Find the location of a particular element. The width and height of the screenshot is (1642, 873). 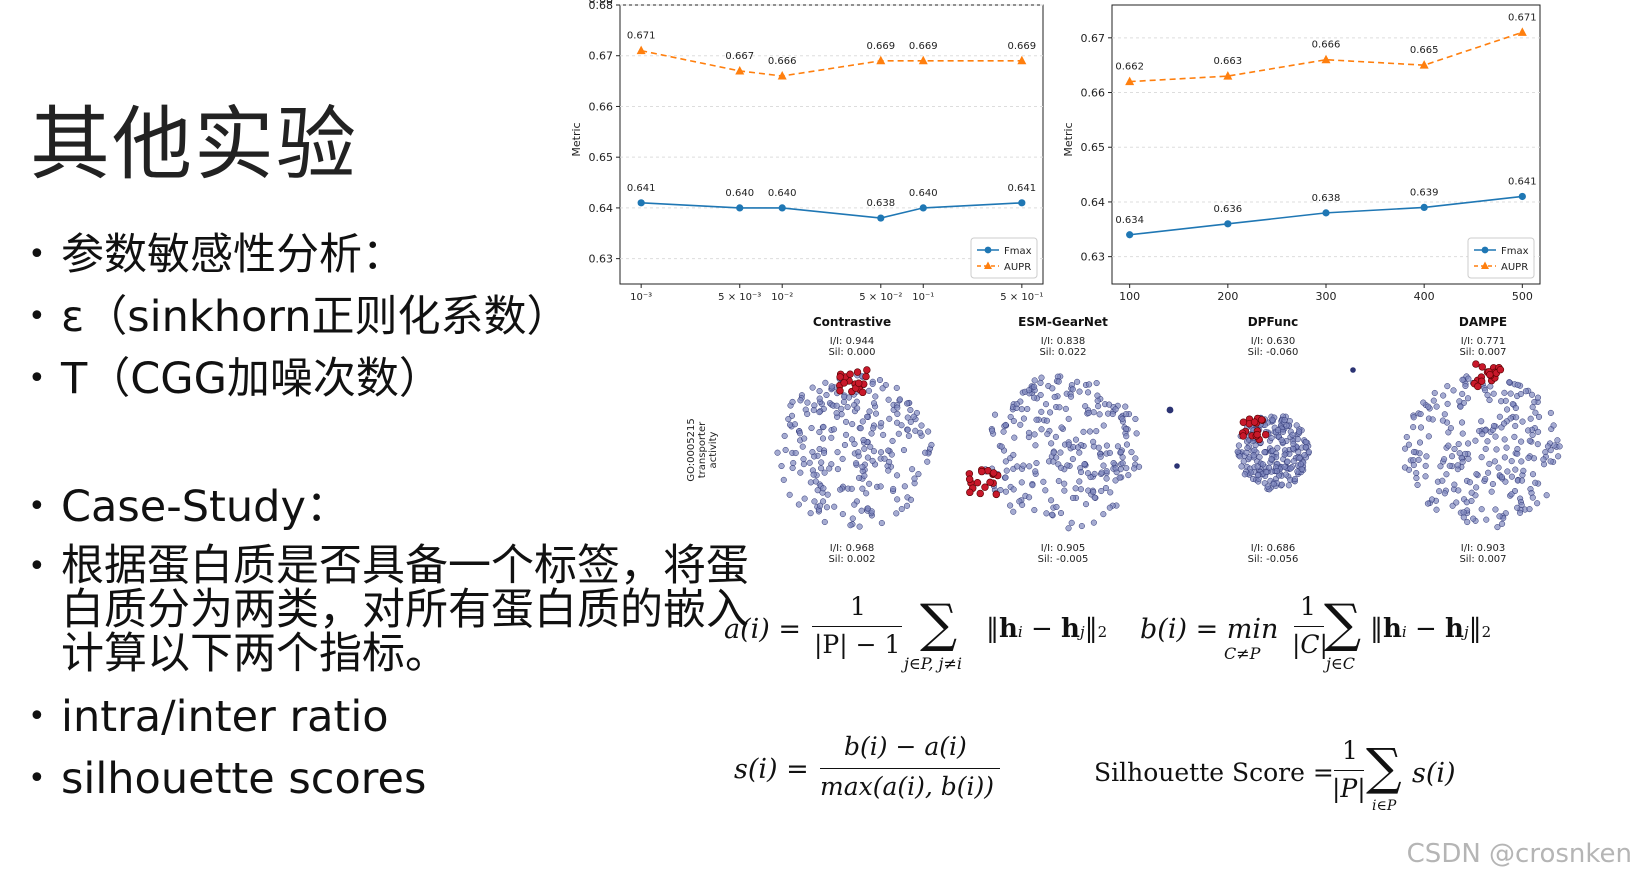

x-tick-label: 500 is located at coordinates (1522, 296).